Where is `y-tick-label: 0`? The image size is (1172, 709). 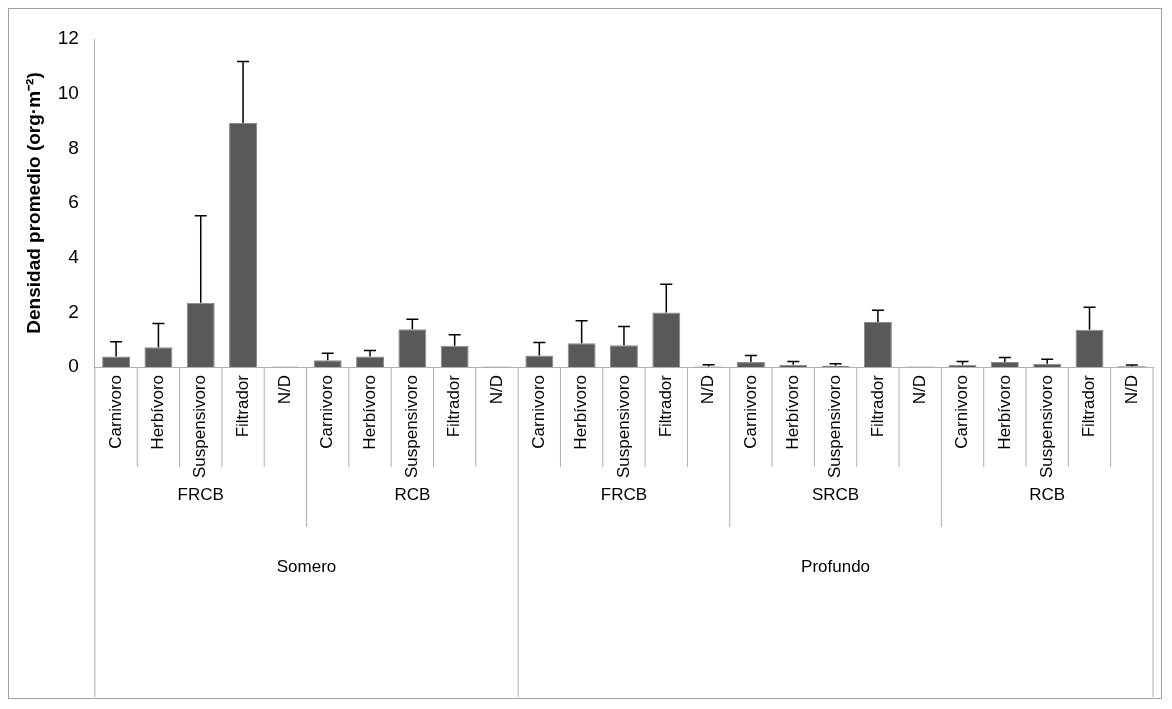
y-tick-label: 0 is located at coordinates (73, 366).